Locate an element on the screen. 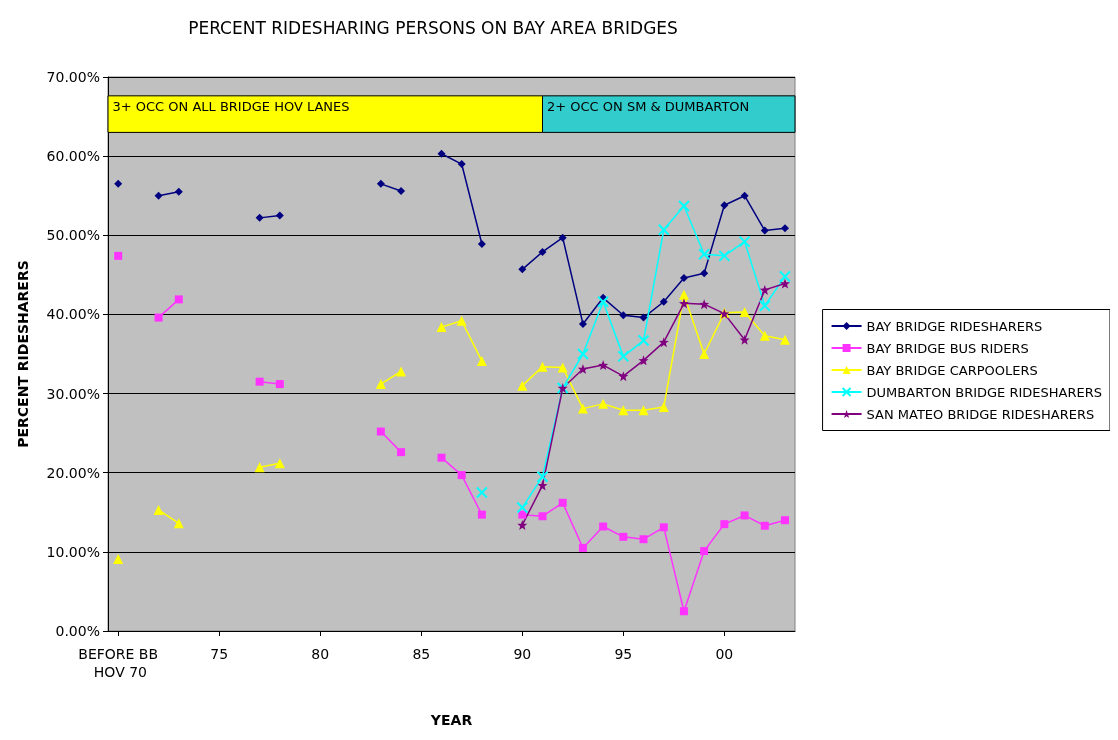 The height and width of the screenshot is (740, 1118). x-tick-label: 75 is located at coordinates (219, 654).